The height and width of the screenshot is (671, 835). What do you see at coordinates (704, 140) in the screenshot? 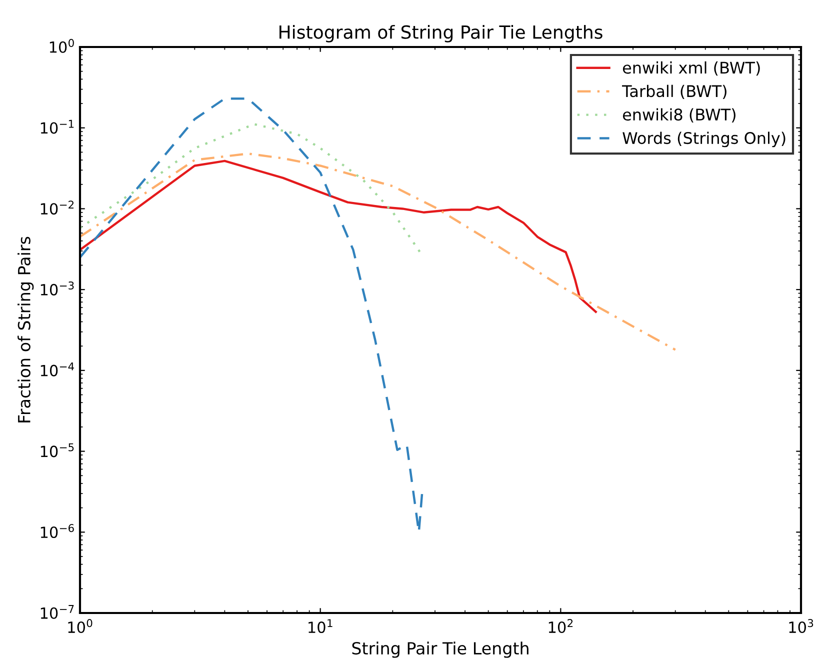
I see `legend-label: Words (Strings Only)` at bounding box center [704, 140].